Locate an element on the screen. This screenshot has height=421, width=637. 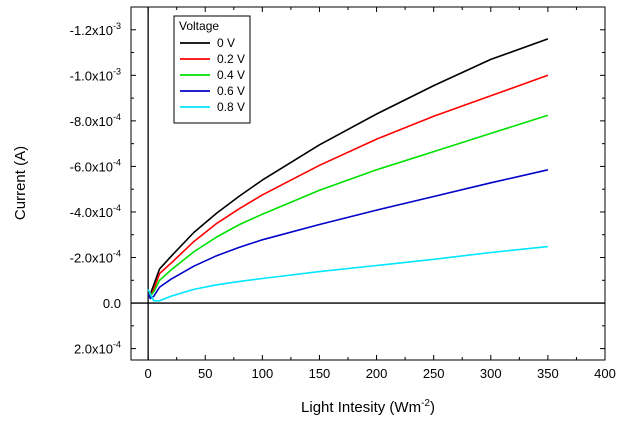
x-tick-label: 0 is located at coordinates (148, 373).